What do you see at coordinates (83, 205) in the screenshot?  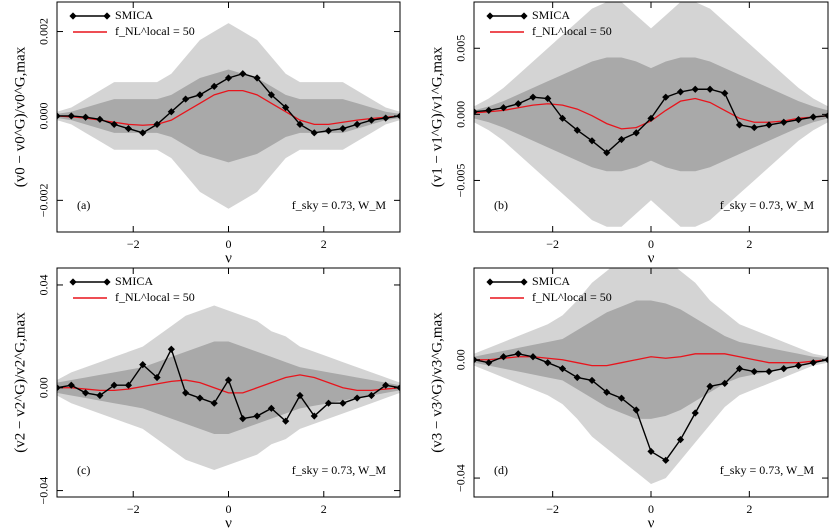 I see `panel-label: (a)` at bounding box center [83, 205].